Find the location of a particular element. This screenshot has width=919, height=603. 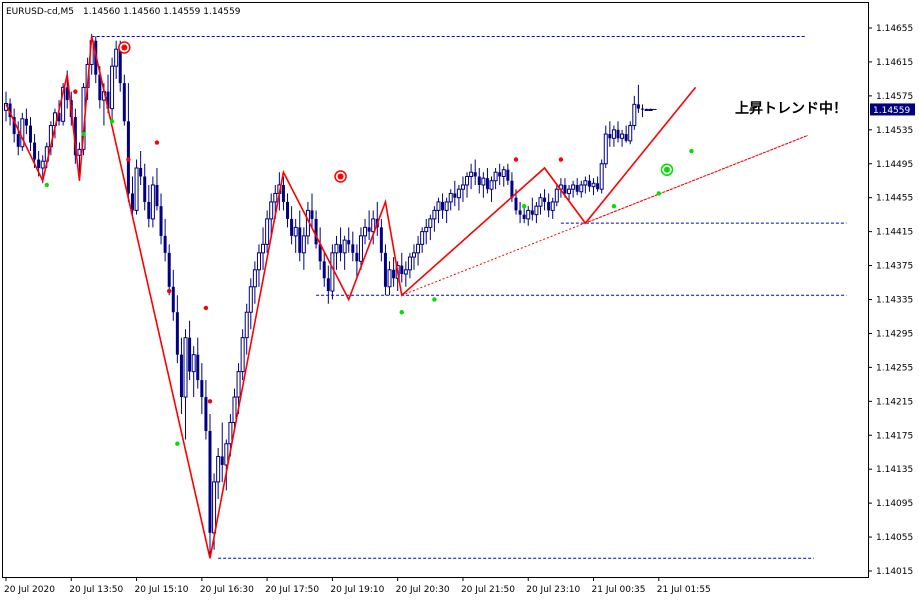

y-tick-label: 1.14175 is located at coordinates (894, 436).